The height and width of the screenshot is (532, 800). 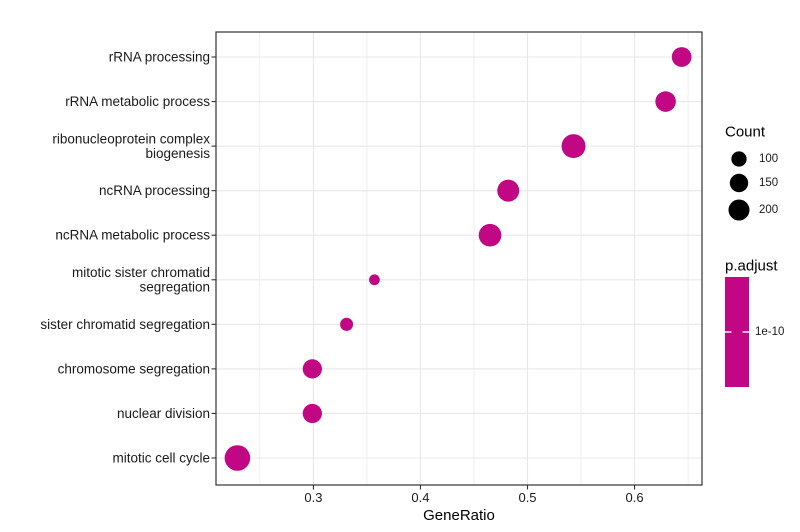 What do you see at coordinates (163, 413) in the screenshot?
I see `y-axis-label: nuclear division` at bounding box center [163, 413].